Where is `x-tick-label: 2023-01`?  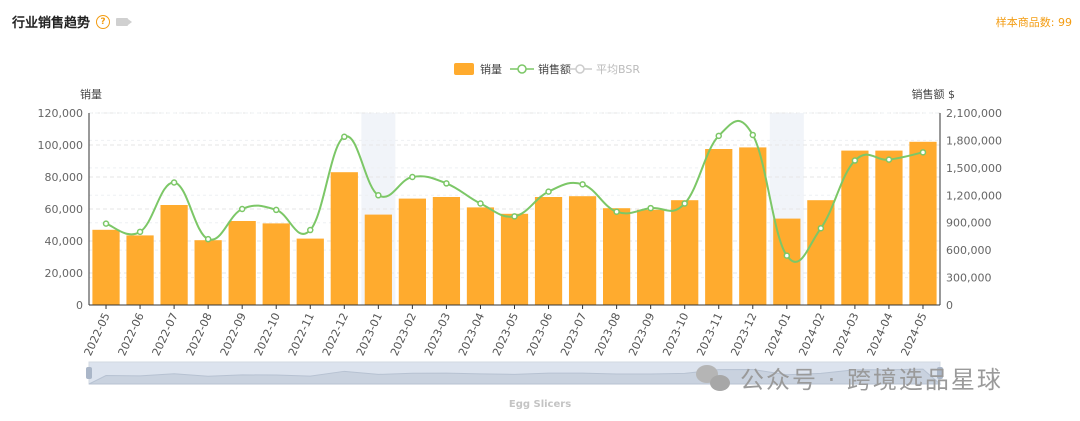
x-tick-label: 2023-01 is located at coordinates (369, 334).